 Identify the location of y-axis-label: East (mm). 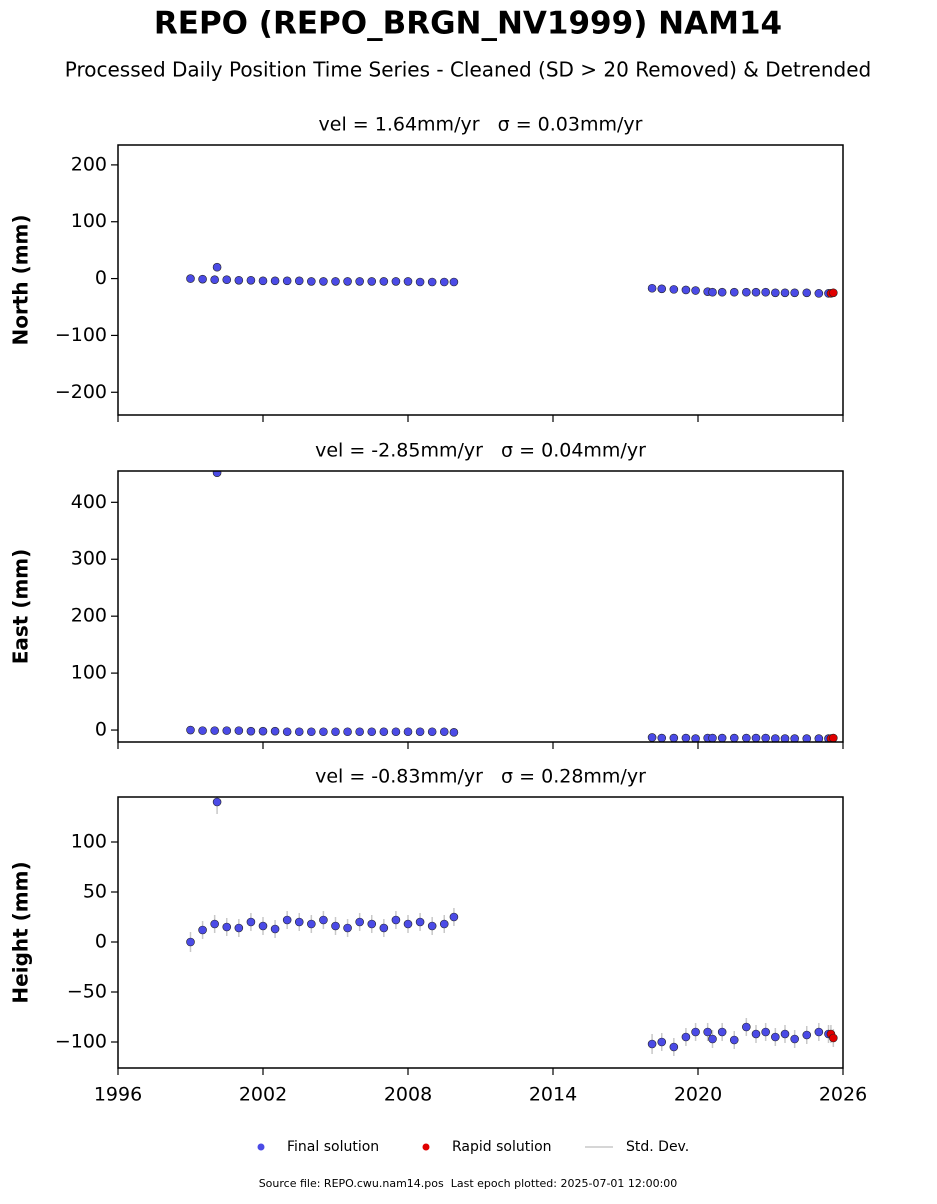
(21, 607).